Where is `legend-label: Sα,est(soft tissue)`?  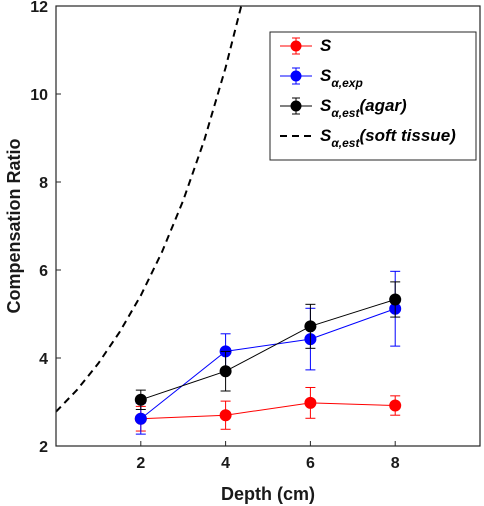
legend-label: Sα,est(soft tissue) is located at coordinates (388, 138).